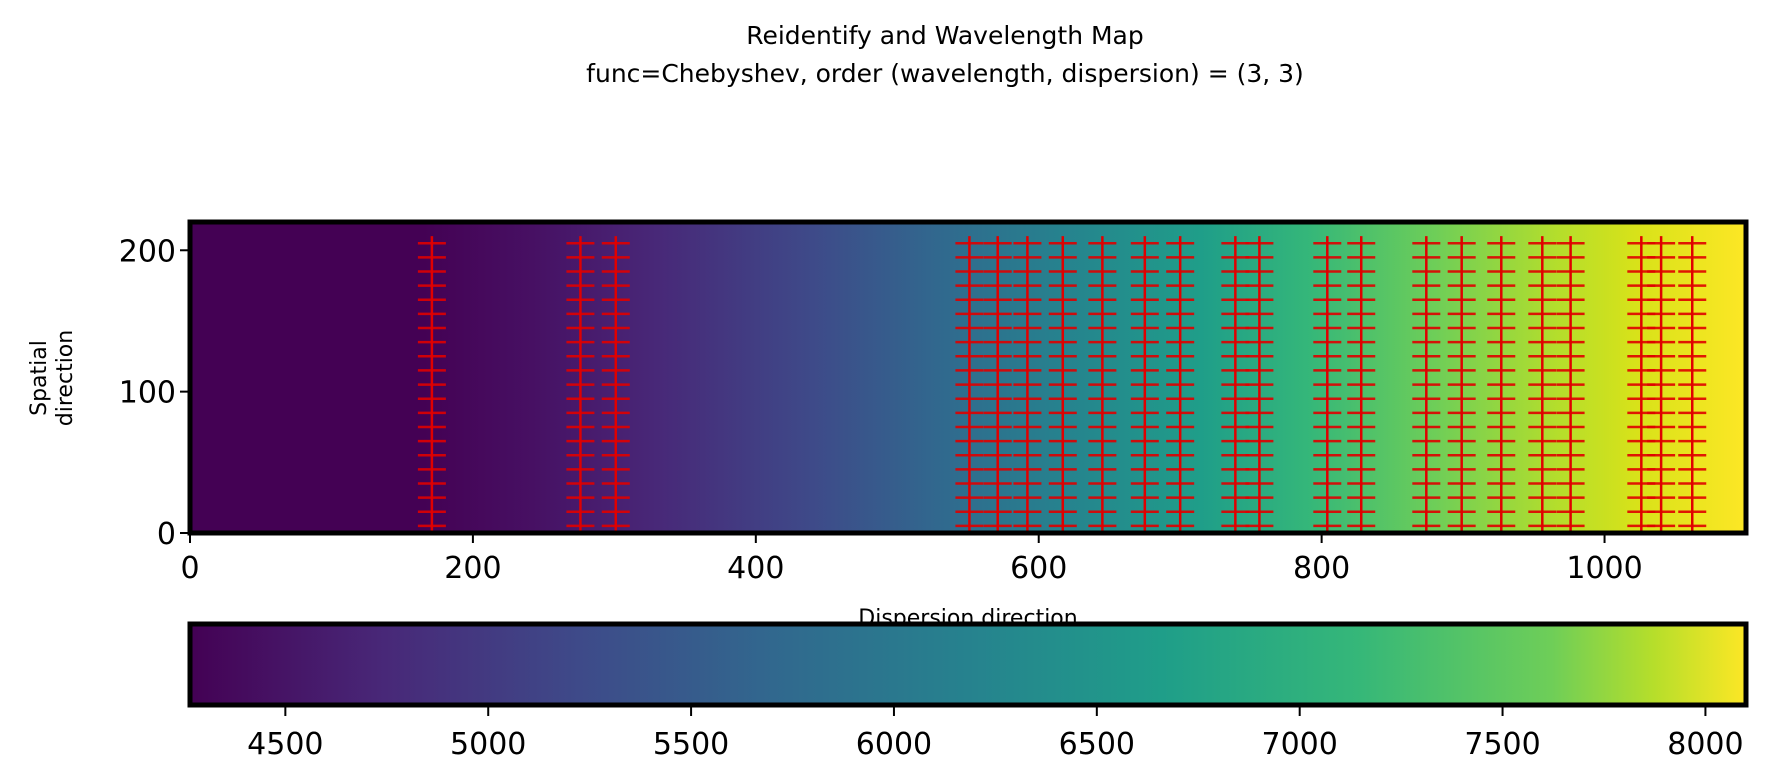  What do you see at coordinates (166, 534) in the screenshot?
I see `y-tick-label: 0` at bounding box center [166, 534].